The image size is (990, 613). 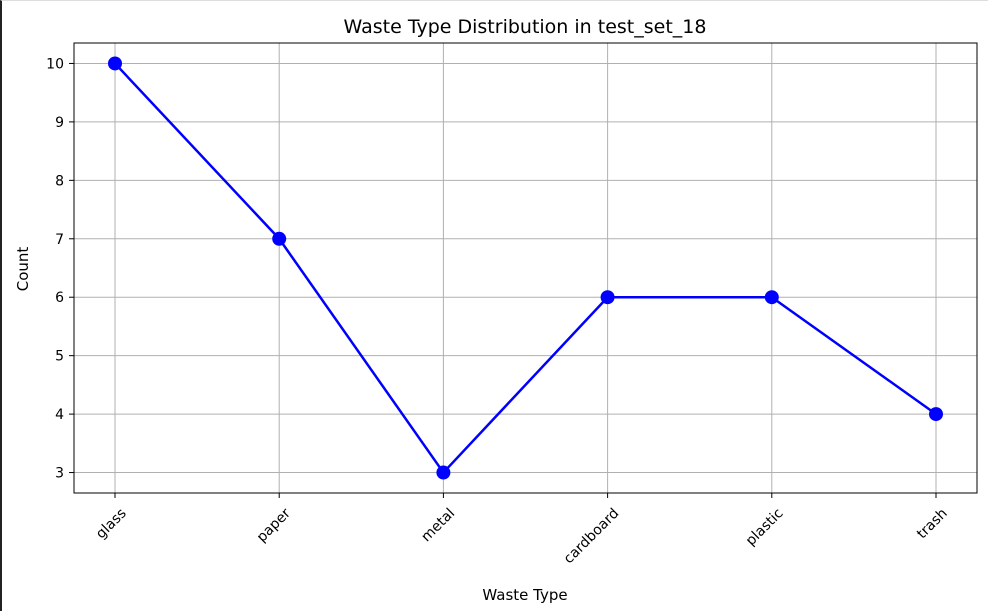 What do you see at coordinates (59, 357) in the screenshot?
I see `y-tick-label: 5` at bounding box center [59, 357].